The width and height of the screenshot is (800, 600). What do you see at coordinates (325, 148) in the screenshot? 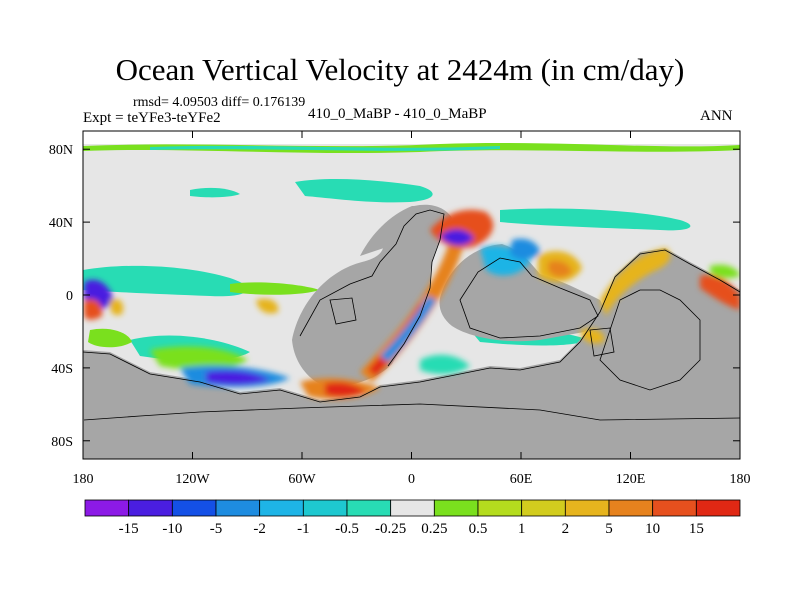
I see `arctic-negative-band` at bounding box center [325, 148].